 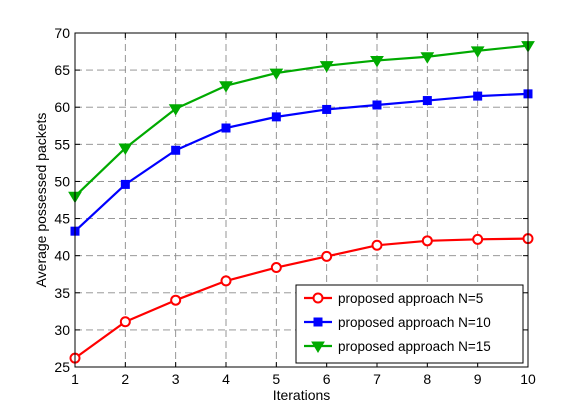 I want to click on x-tick-label-4: 4, so click(x=226, y=379).